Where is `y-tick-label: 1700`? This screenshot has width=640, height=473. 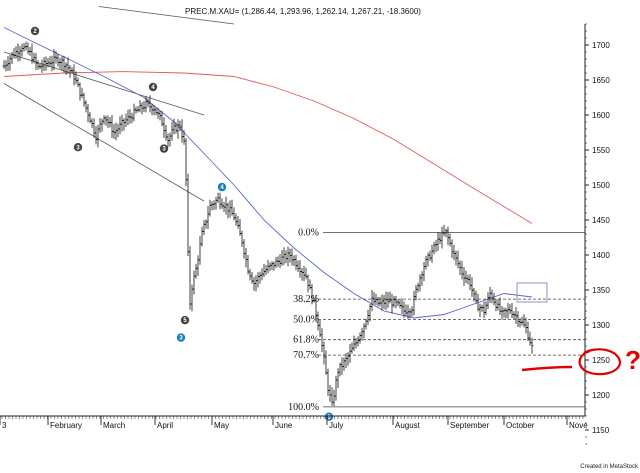
y-tick-label: 1700 is located at coordinates (601, 45).